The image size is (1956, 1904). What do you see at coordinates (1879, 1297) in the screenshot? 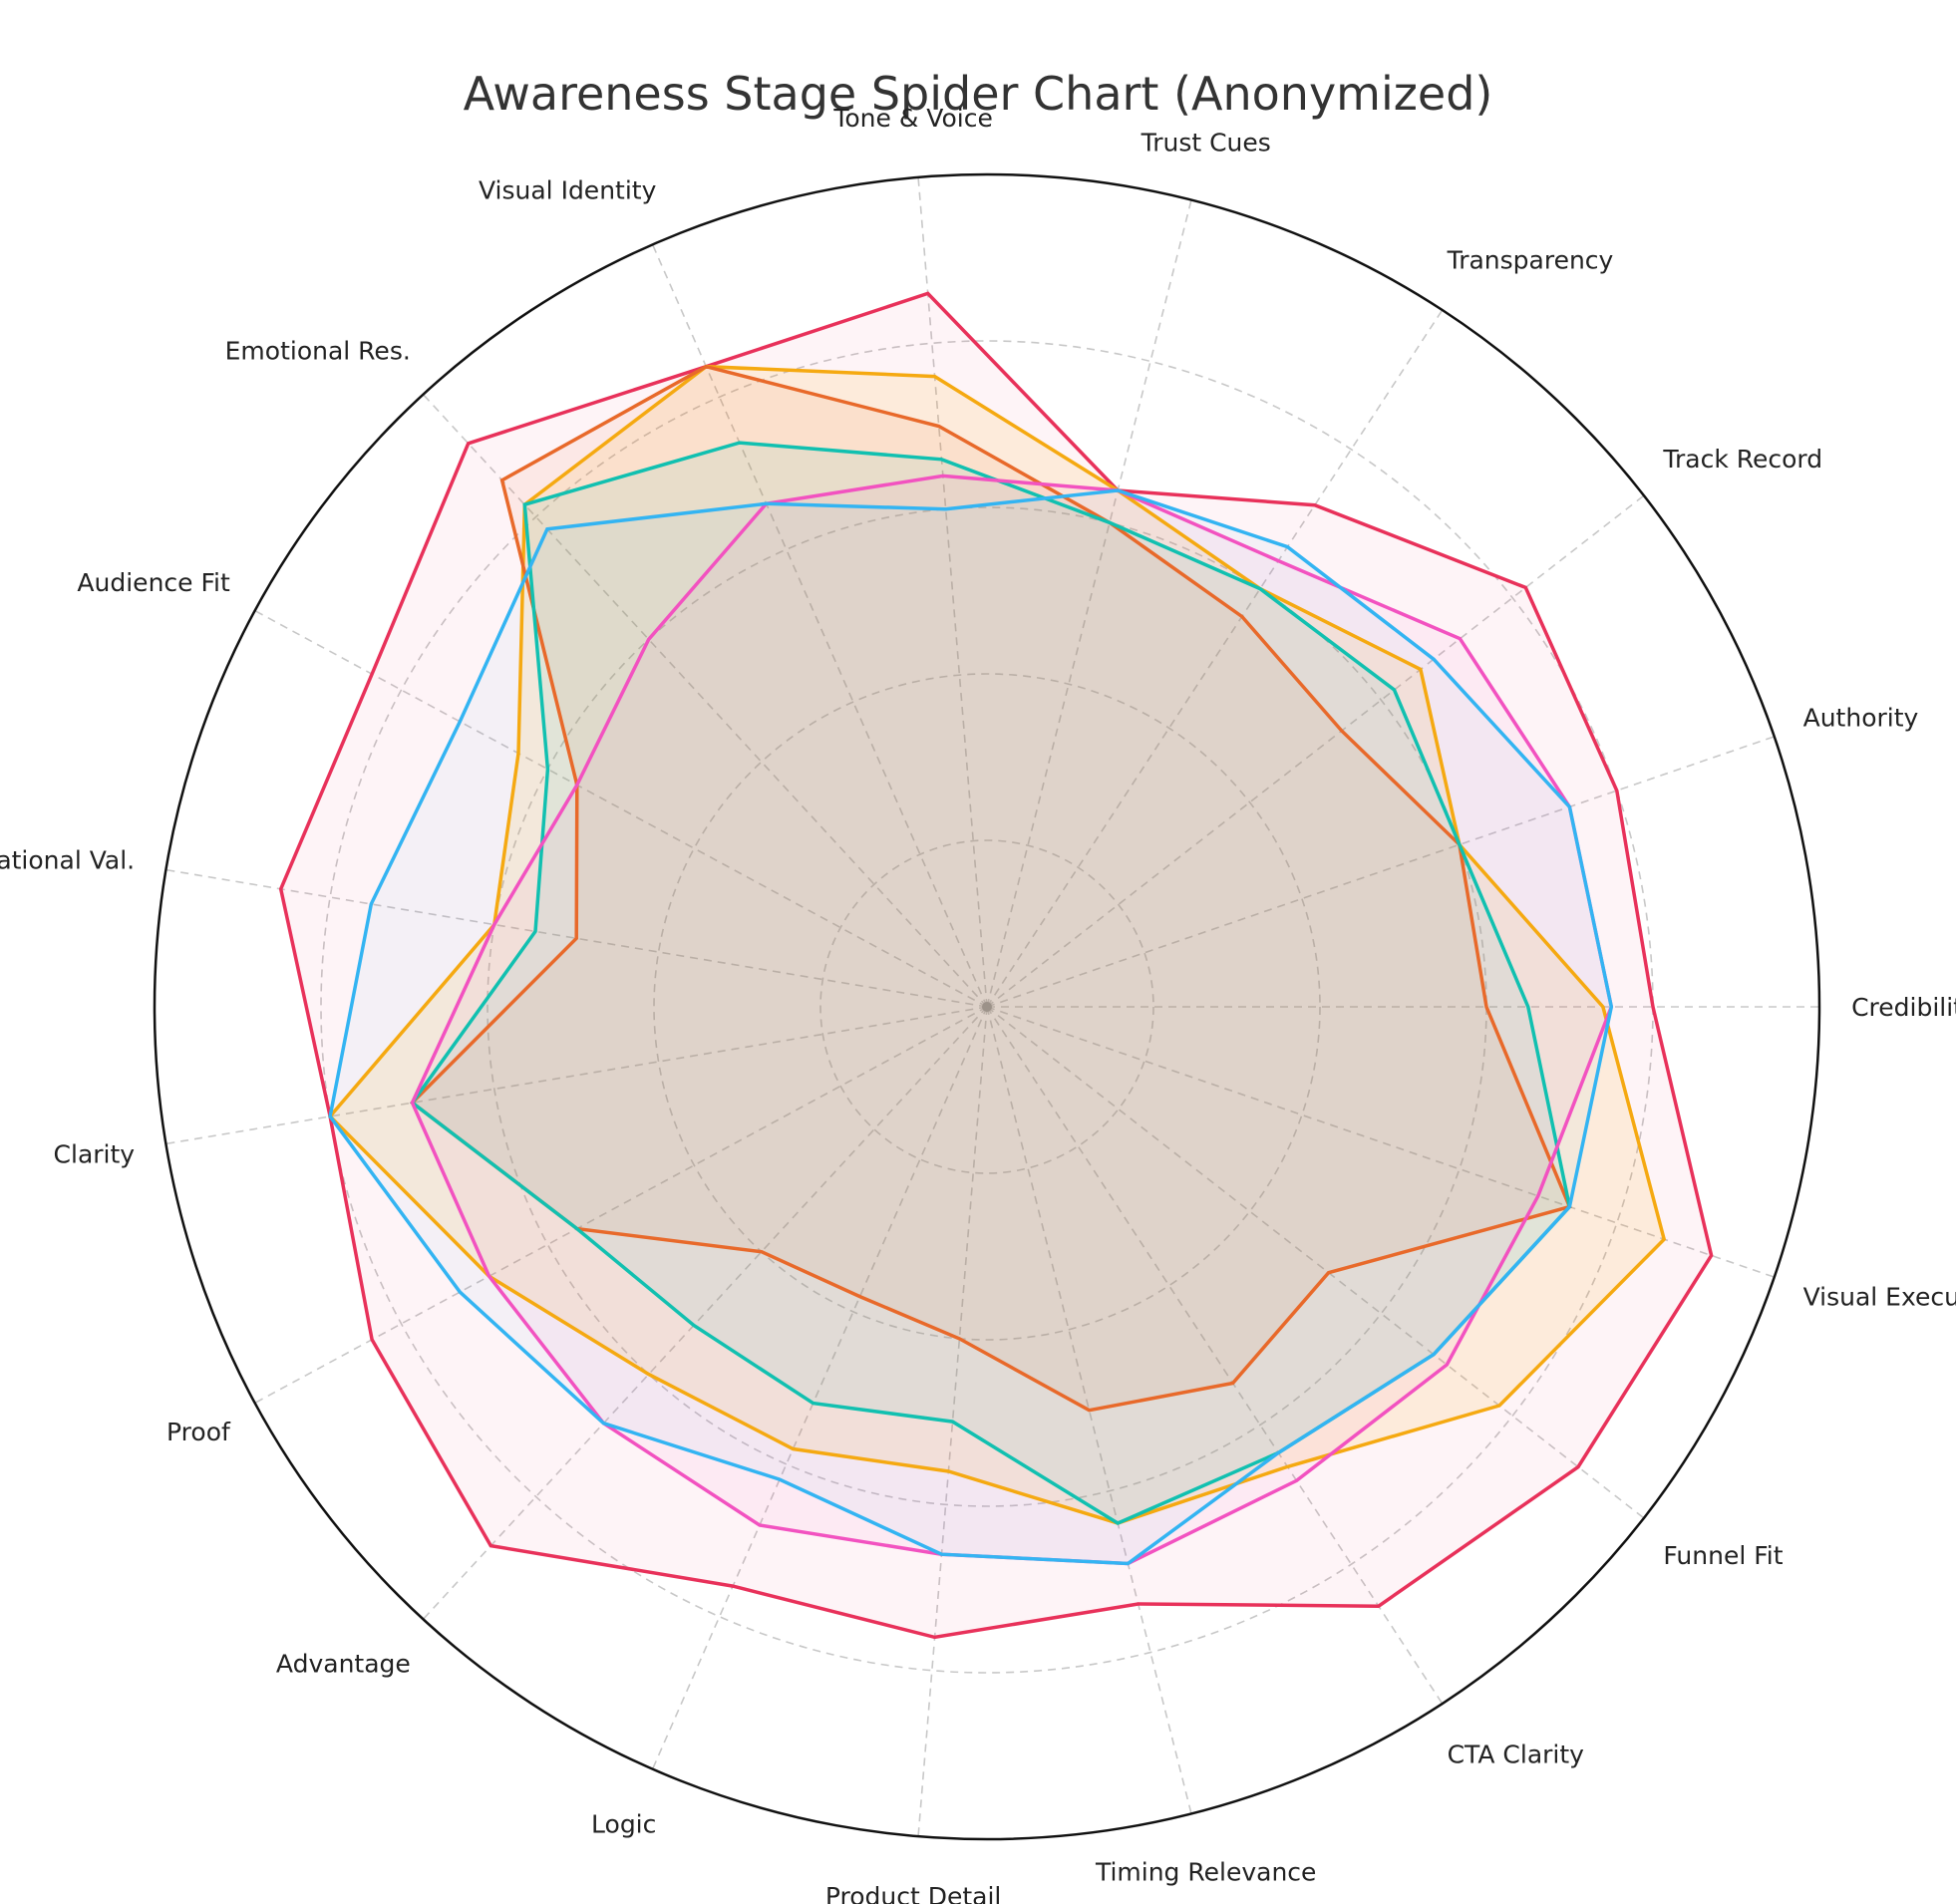
I see `category-label-18: Visual Execution` at bounding box center [1879, 1297].